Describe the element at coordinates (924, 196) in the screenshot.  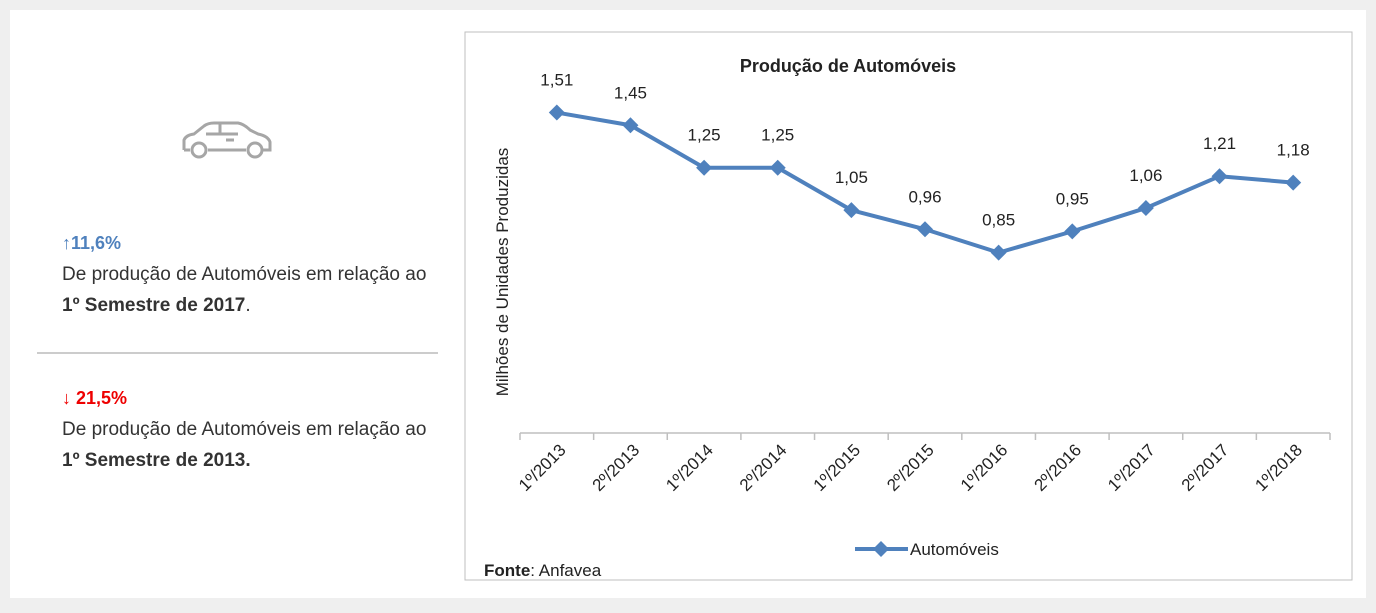
I see `data-label: 0,96` at that location.